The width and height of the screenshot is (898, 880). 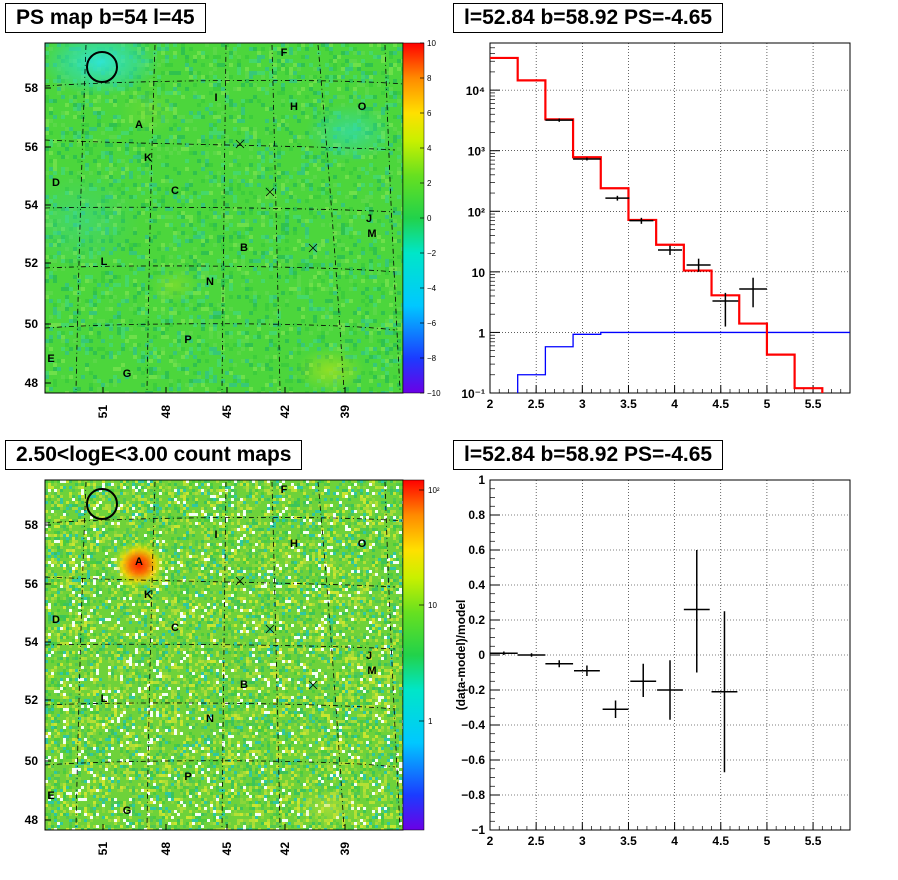 What do you see at coordinates (429, 78) in the screenshot?
I see `colorbar-tick-label: 8` at bounding box center [429, 78].